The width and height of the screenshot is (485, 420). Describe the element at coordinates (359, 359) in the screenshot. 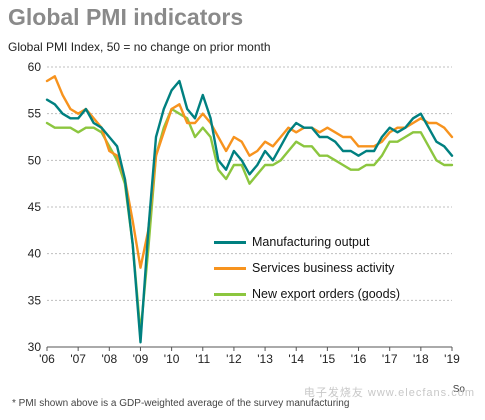

I see `x-tick-label-10: '16` at that location.